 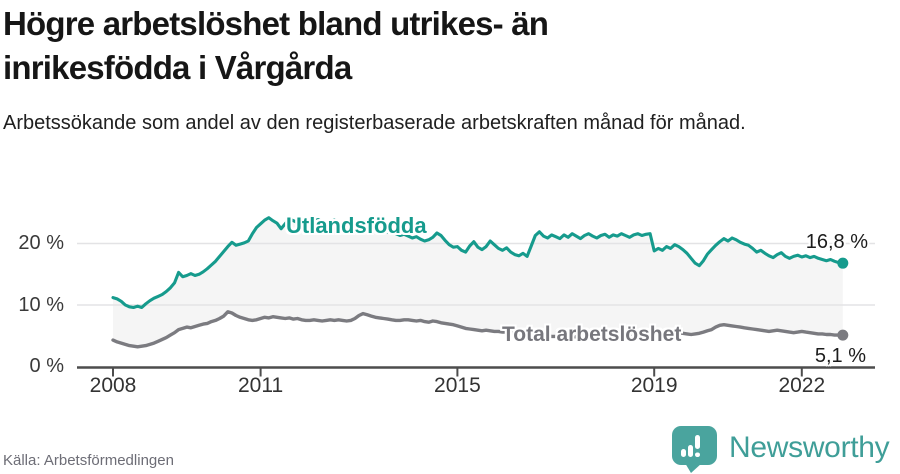 What do you see at coordinates (840, 356) in the screenshot?
I see `end-value-total: 5,1 %` at bounding box center [840, 356].